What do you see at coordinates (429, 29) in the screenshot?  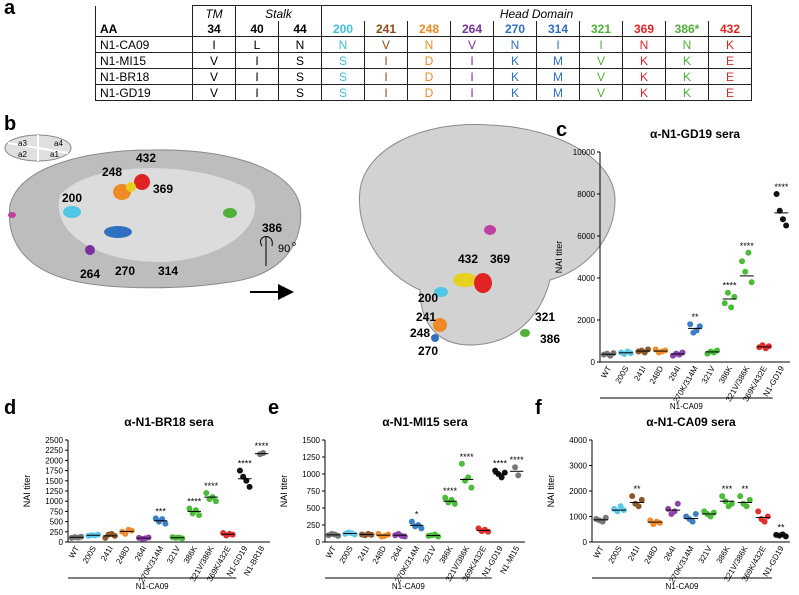 I see `column-header: 248` at bounding box center [429, 29].